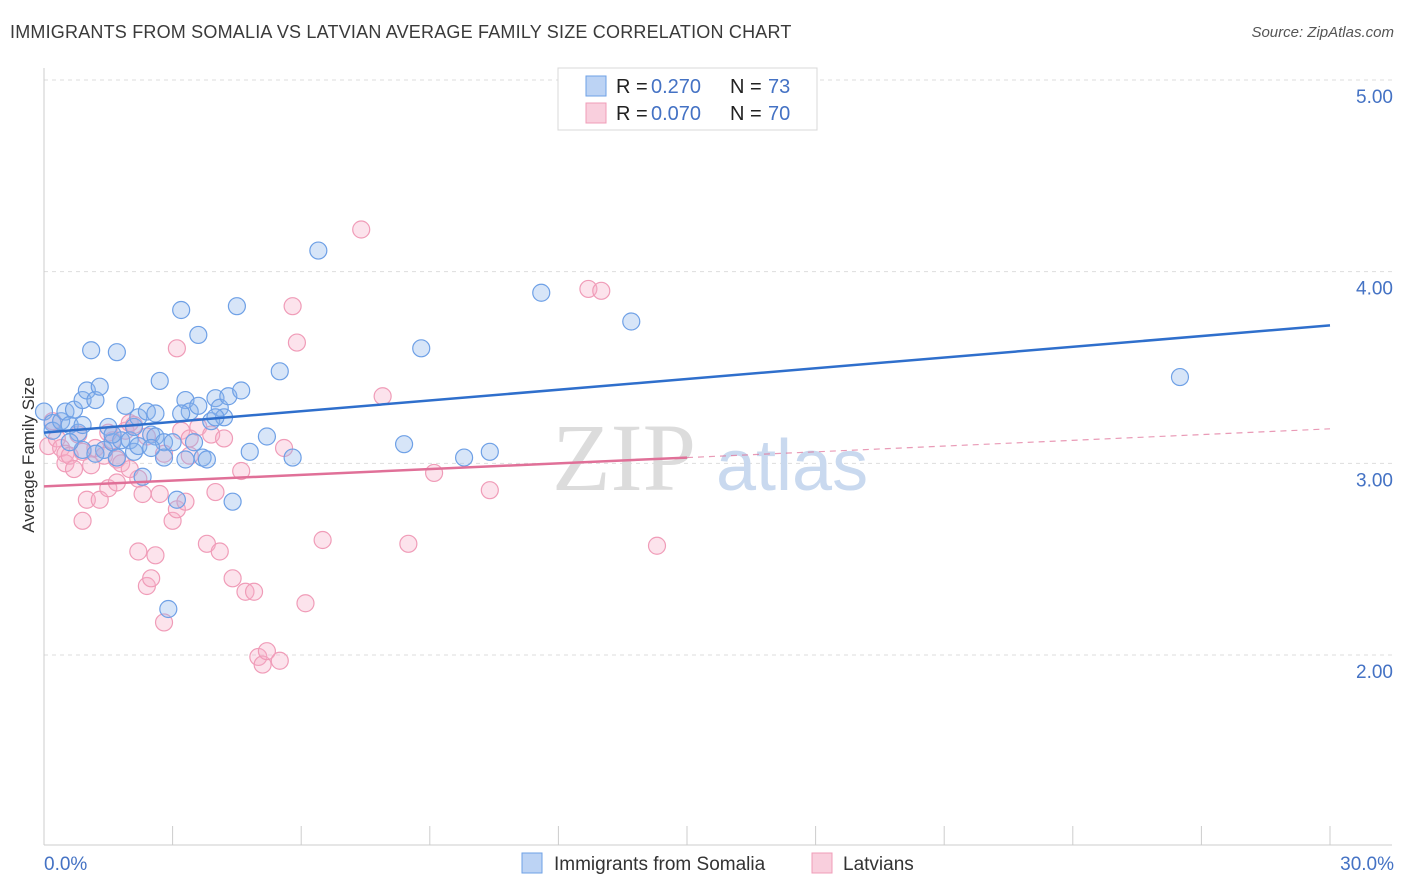 This screenshot has height=892, width=1406. I want to click on legend-n-value-somalia: 73, so click(779, 87).